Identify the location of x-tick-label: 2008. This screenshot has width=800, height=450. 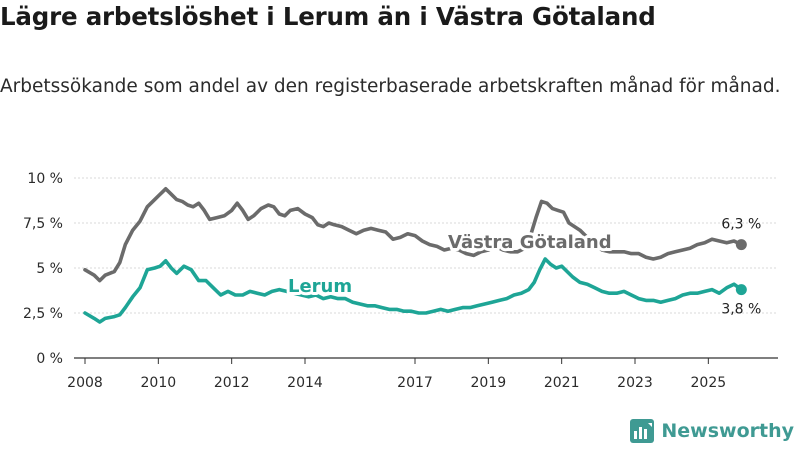
(85, 383).